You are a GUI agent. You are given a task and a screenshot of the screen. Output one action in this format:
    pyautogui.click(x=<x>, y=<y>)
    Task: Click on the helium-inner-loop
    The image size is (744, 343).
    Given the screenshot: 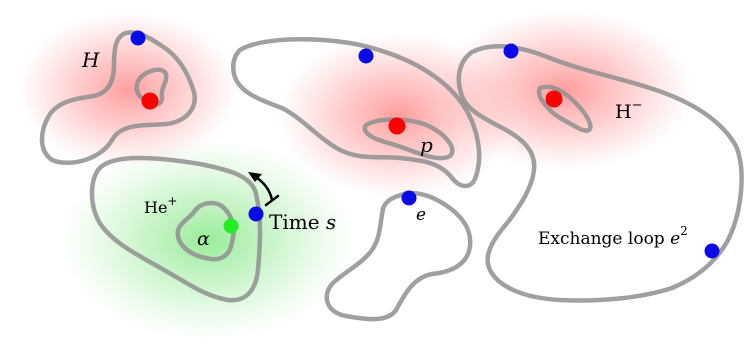 What is the action you would take?
    pyautogui.click(x=205, y=231)
    